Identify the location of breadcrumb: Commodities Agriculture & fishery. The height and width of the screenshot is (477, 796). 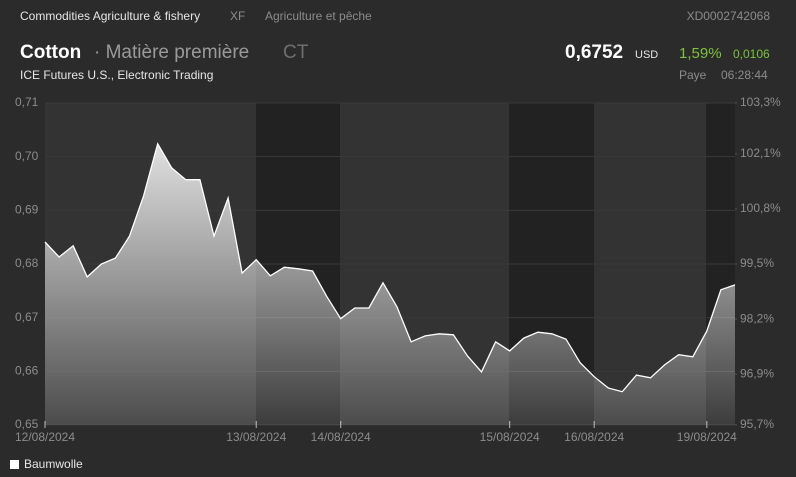
(110, 16).